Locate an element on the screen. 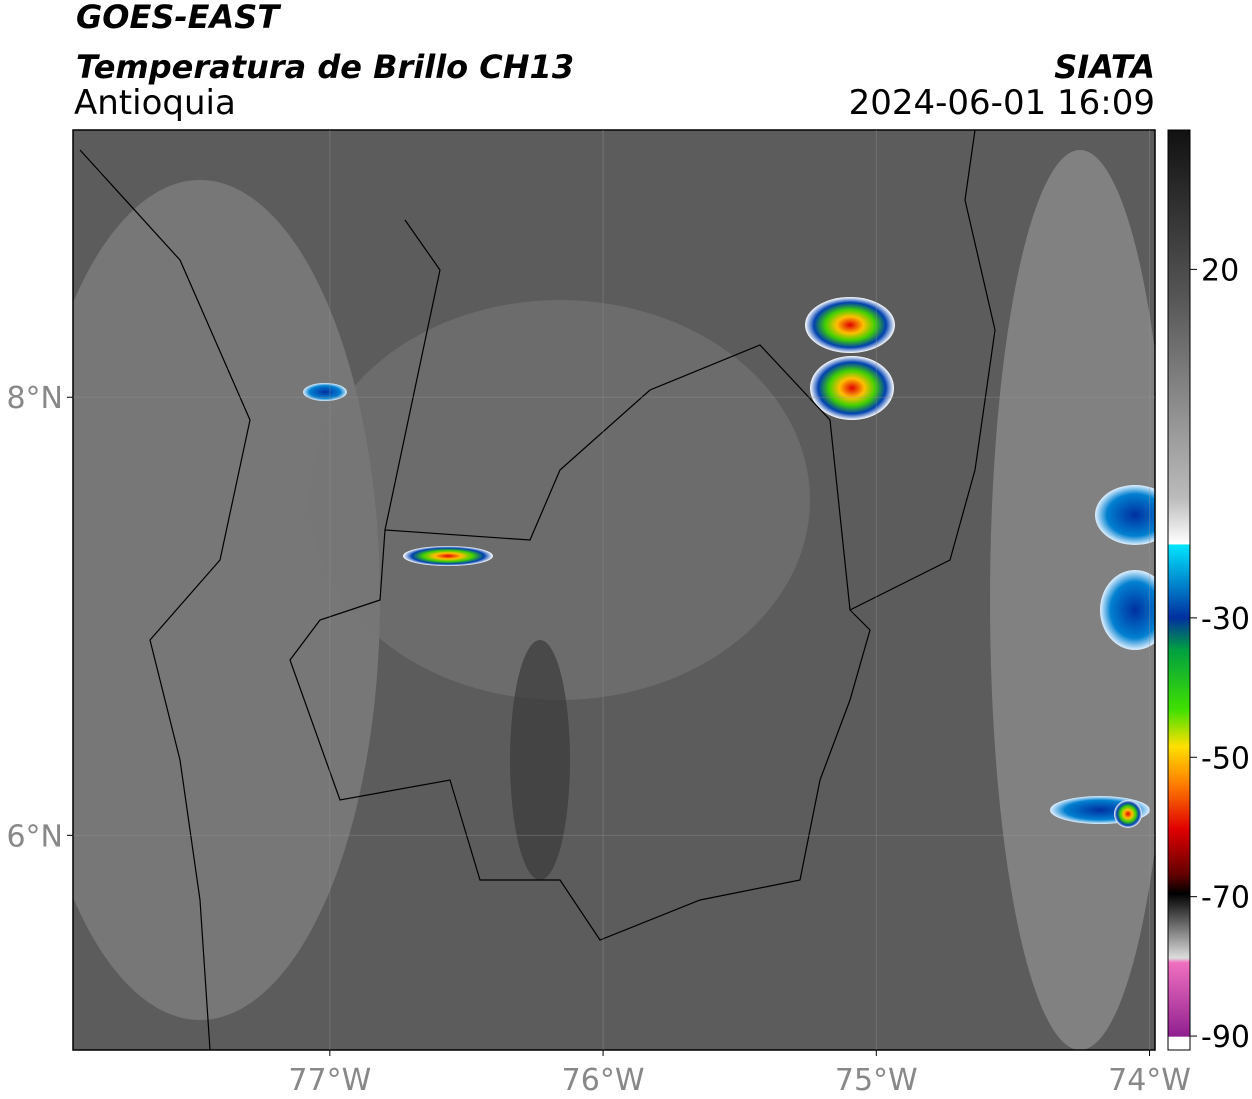 The image size is (1252, 1099). title: GOES-EAST is located at coordinates (178, 18).